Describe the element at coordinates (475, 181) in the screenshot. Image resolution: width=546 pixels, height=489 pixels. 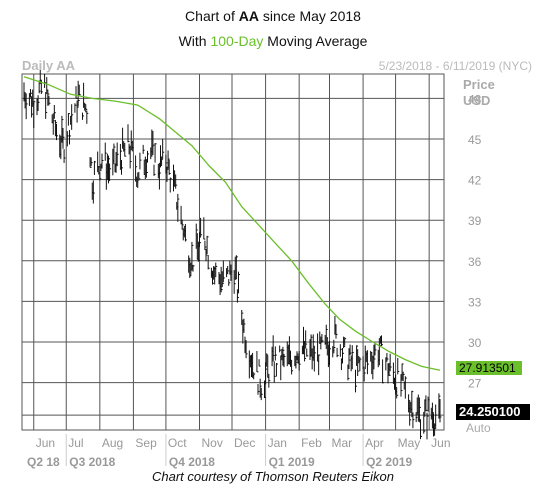
I see `y-tick-label: 42` at that location.